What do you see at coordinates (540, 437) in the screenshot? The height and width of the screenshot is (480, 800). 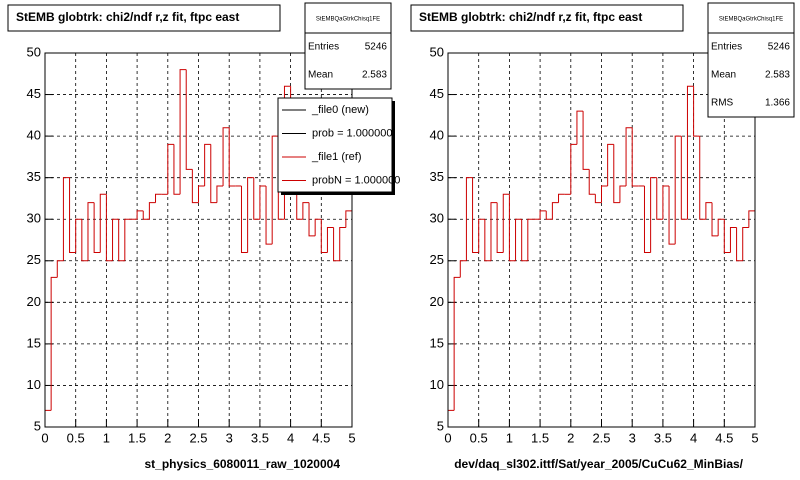 I see `x-tick-label: 1.5` at bounding box center [540, 437].